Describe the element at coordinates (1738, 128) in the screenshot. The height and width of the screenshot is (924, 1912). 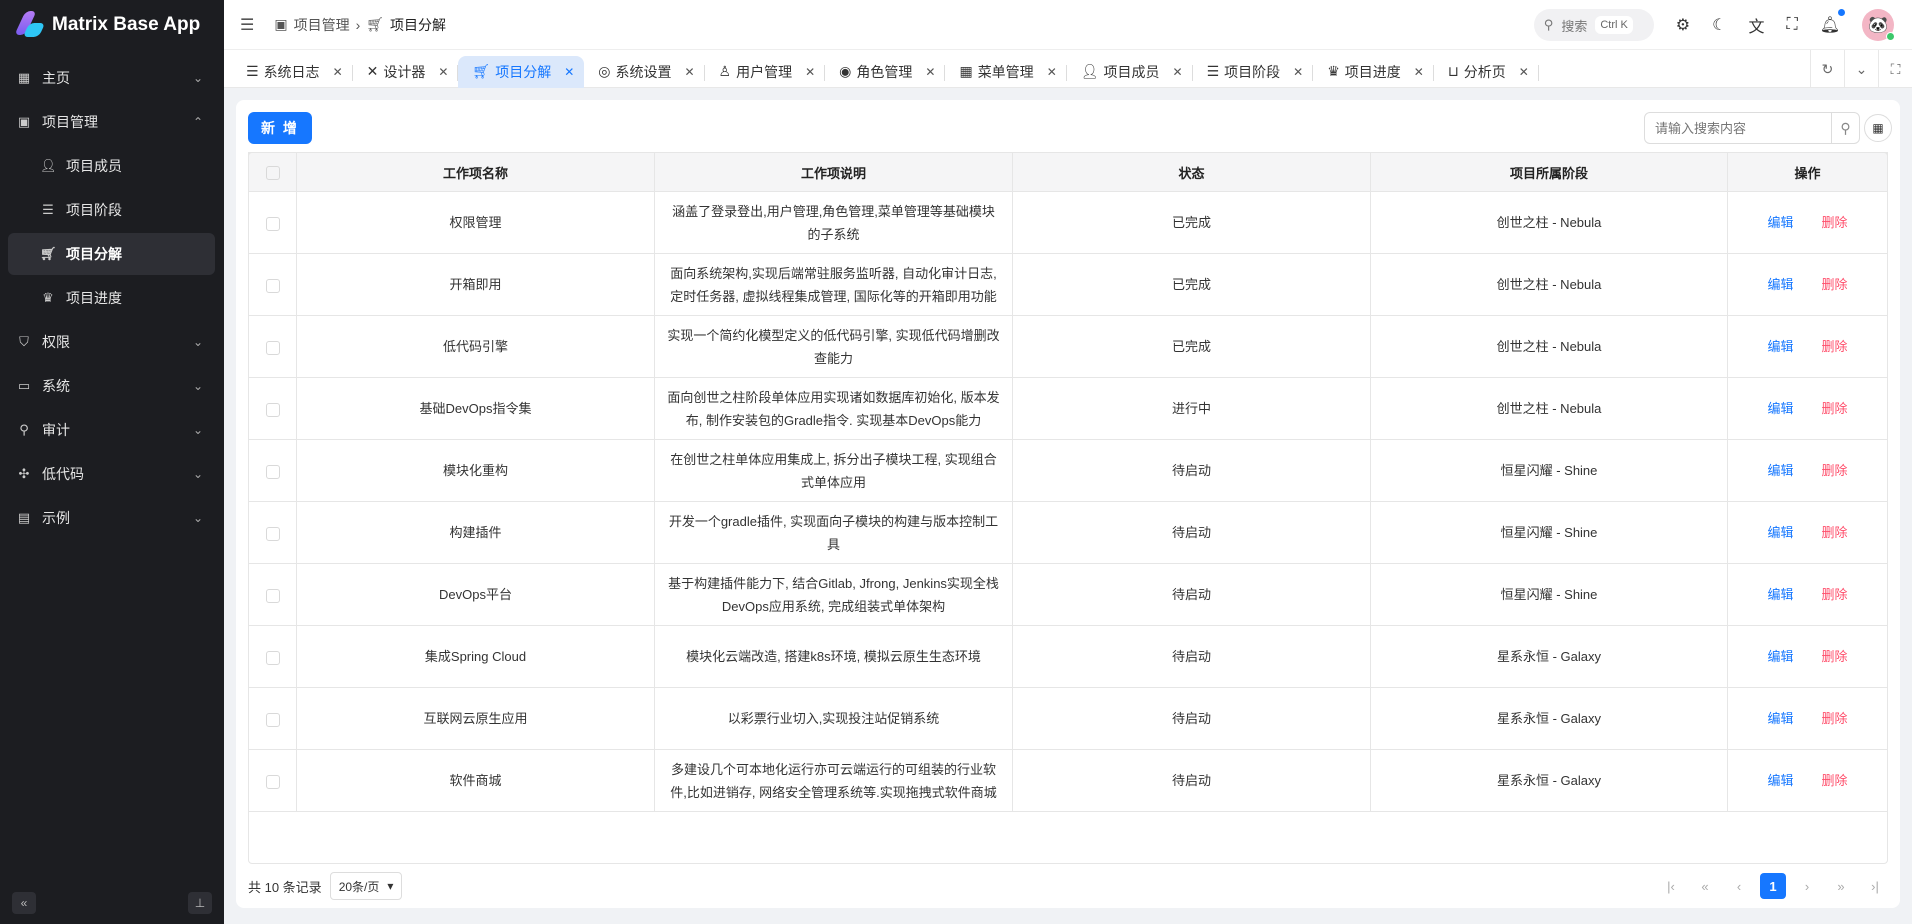
I see `search-input` at that location.